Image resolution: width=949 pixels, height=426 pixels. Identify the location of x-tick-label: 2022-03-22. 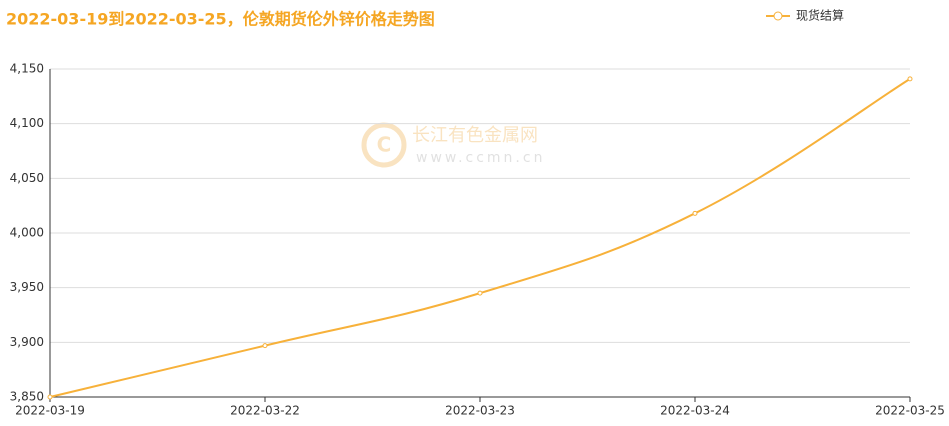
(265, 411).